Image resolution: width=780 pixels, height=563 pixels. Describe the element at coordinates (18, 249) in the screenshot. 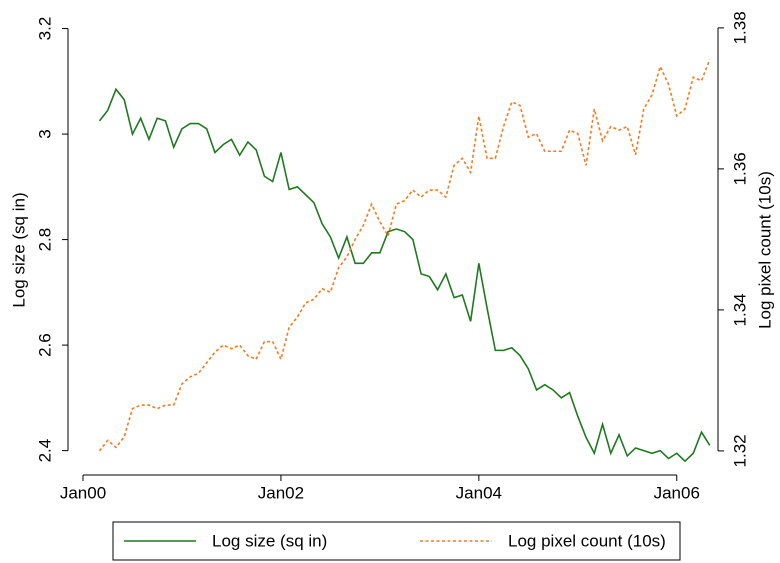

I see `y-axis-title: Log size (sq in)` at that location.